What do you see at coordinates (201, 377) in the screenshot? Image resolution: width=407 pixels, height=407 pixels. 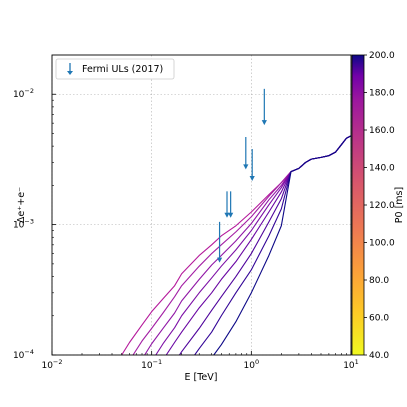 I see `x-axis-label: E [TeV]` at bounding box center [201, 377].